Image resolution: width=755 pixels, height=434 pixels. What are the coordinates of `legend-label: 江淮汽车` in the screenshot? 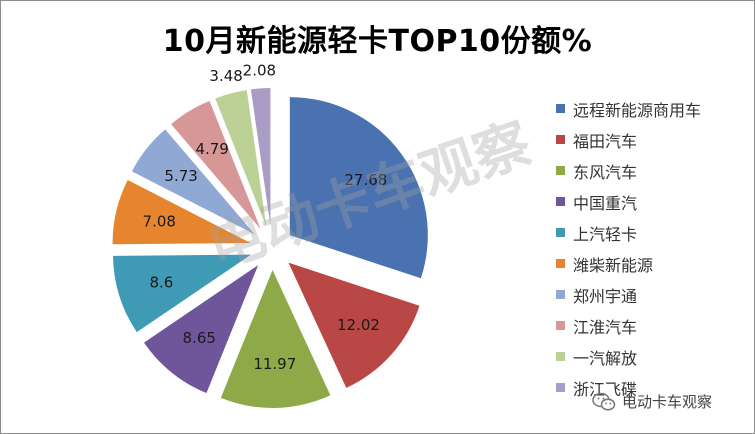 It's located at (605, 327).